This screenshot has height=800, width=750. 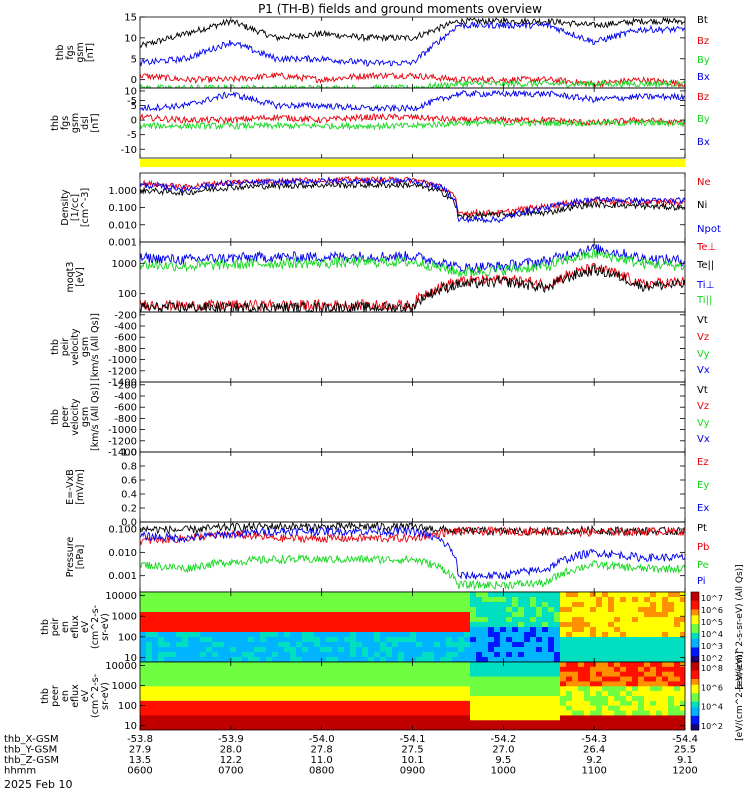 What do you see at coordinates (140, 739) in the screenshot?
I see `x-row-value: -53.8` at bounding box center [140, 739].